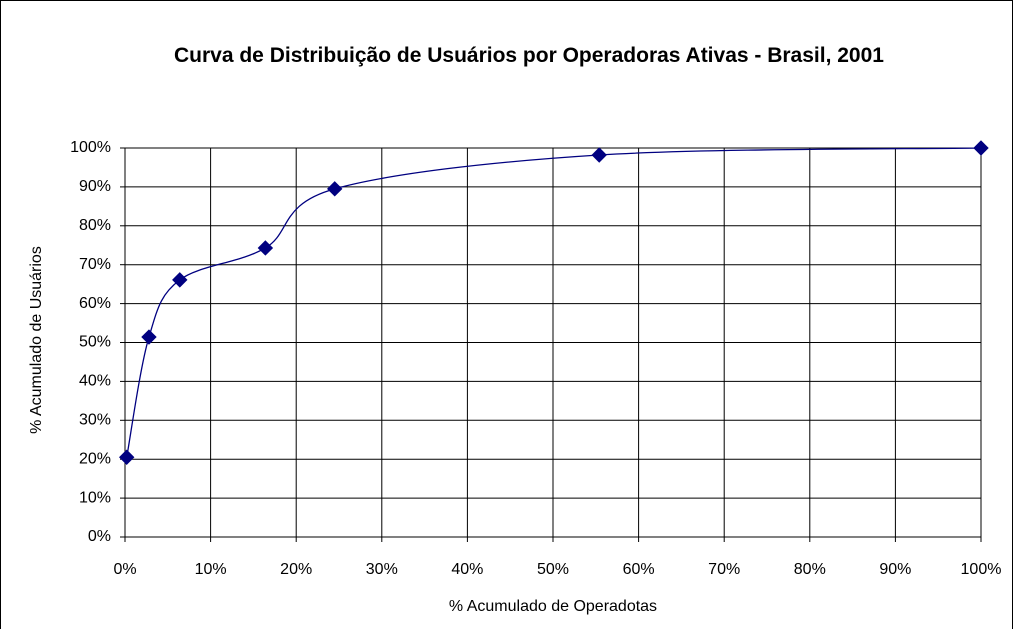 The height and width of the screenshot is (629, 1013). I want to click on y-tick-label: 30%, so click(95, 420).